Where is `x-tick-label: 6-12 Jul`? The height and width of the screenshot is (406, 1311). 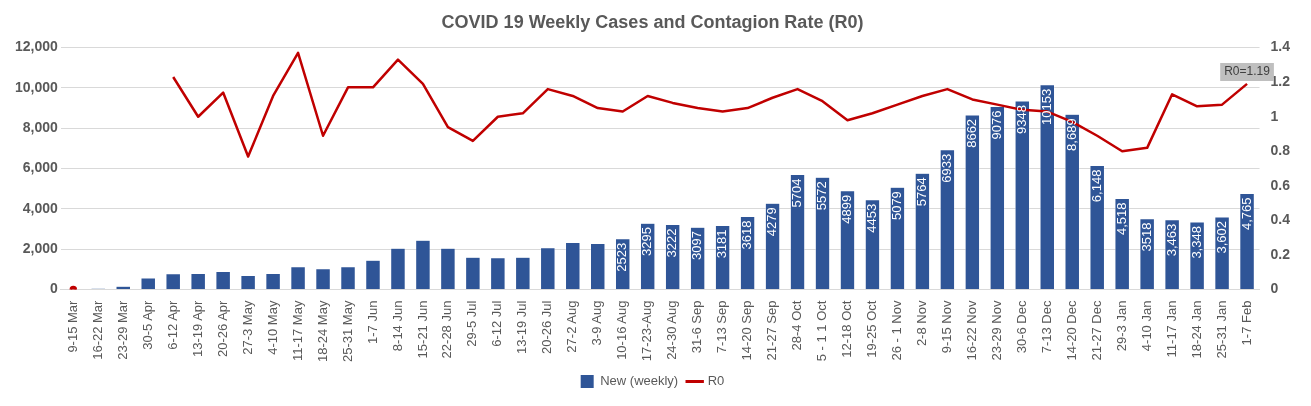
x-tick-label: 6-12 Jul is located at coordinates (497, 323).